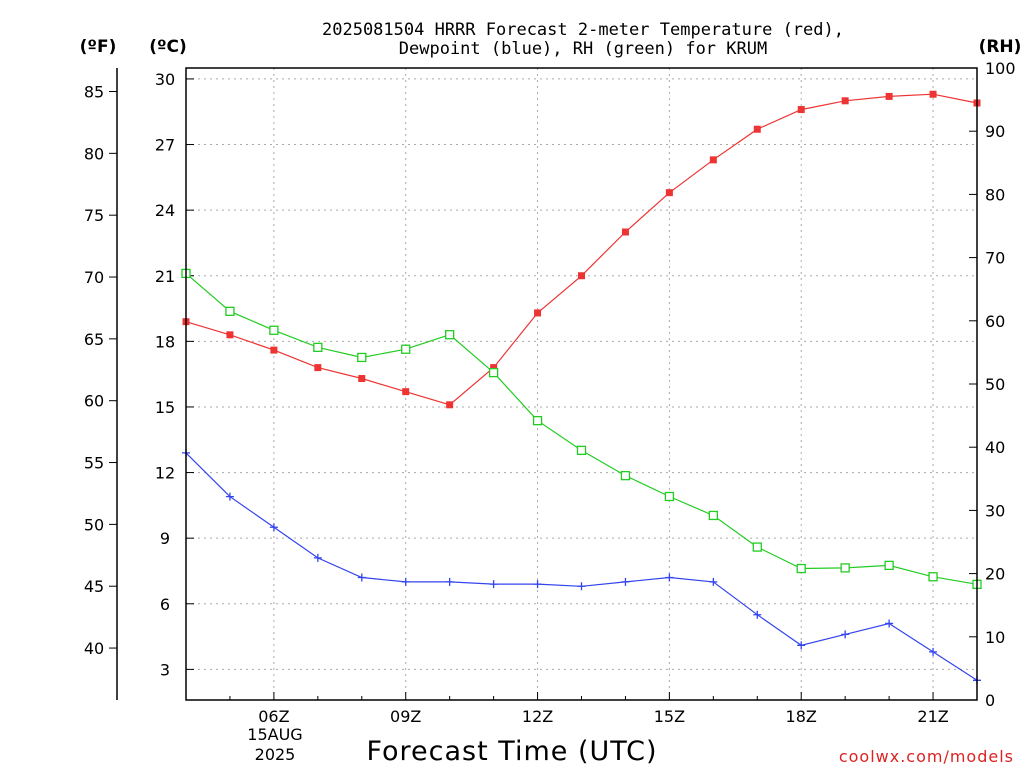 This screenshot has width=1024, height=768. I want to click on celsius-tick-label: 21, so click(165, 276).